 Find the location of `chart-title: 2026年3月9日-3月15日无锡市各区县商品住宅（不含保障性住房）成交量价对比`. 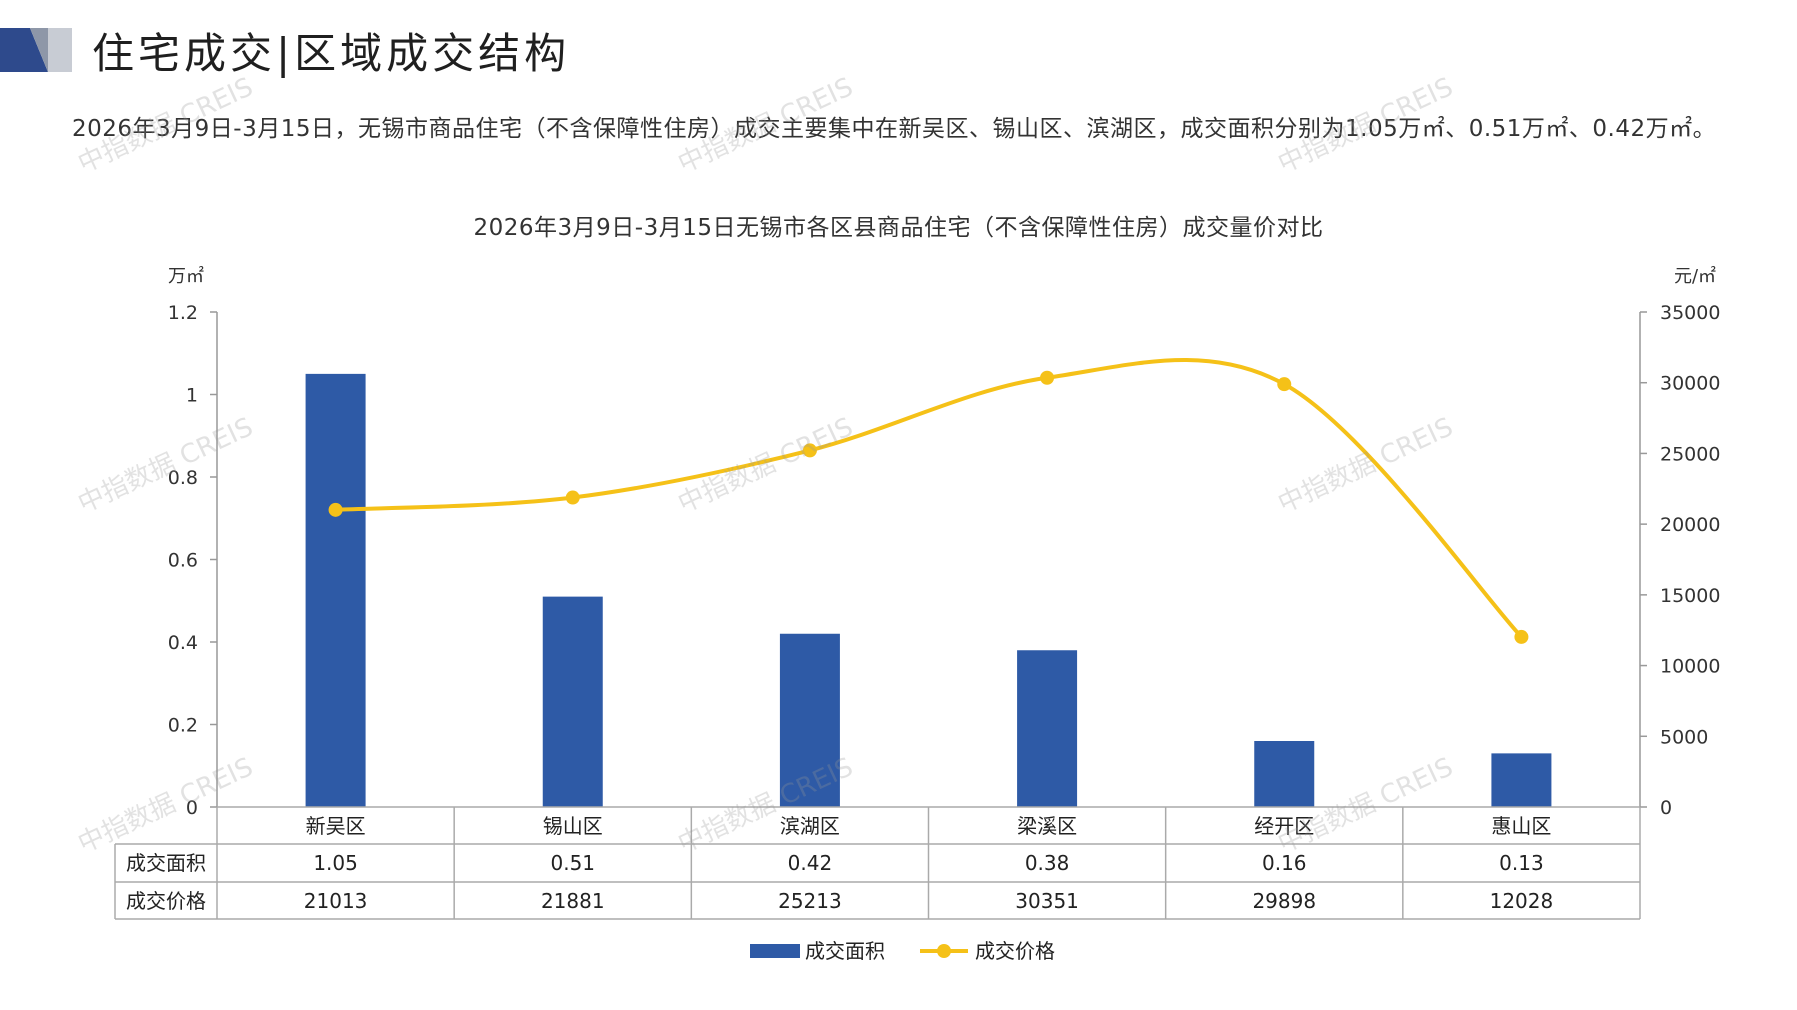

chart-title: 2026年3月9日-3月15日无锡市各区县商品住宅（不含保障性住房）成交量价对比 is located at coordinates (898, 228).